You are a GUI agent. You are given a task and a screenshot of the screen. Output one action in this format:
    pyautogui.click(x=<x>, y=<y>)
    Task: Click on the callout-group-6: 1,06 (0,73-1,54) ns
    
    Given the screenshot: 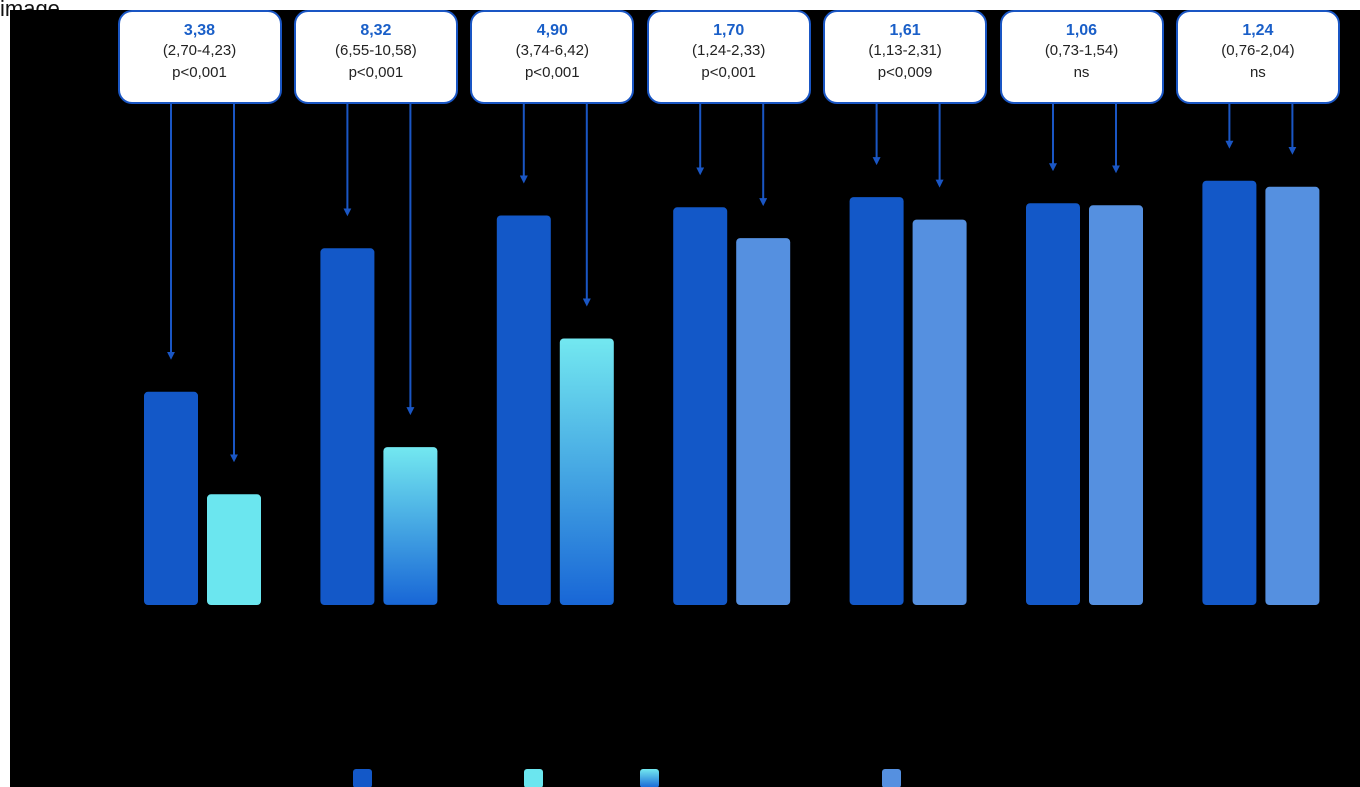 What is the action you would take?
    pyautogui.click(x=1081, y=57)
    